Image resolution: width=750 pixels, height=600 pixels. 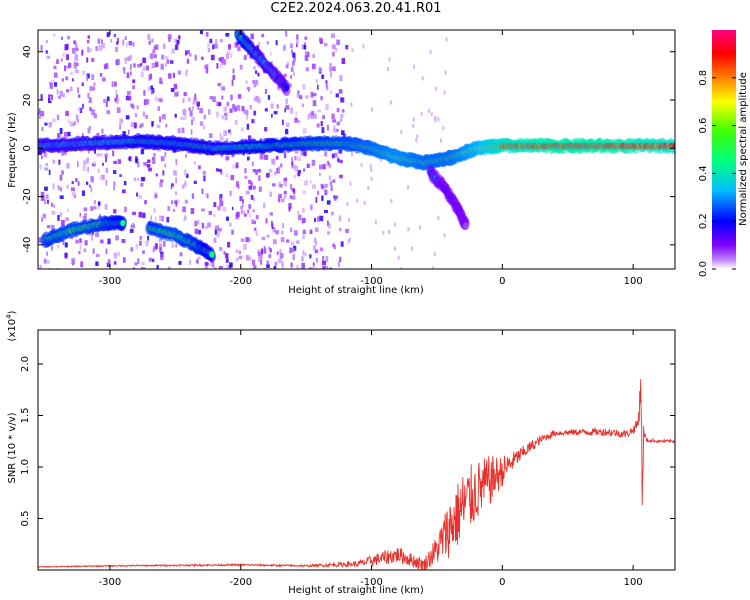 What do you see at coordinates (240, 582) in the screenshot?
I see `x-tick-label: -200` at bounding box center [240, 582].